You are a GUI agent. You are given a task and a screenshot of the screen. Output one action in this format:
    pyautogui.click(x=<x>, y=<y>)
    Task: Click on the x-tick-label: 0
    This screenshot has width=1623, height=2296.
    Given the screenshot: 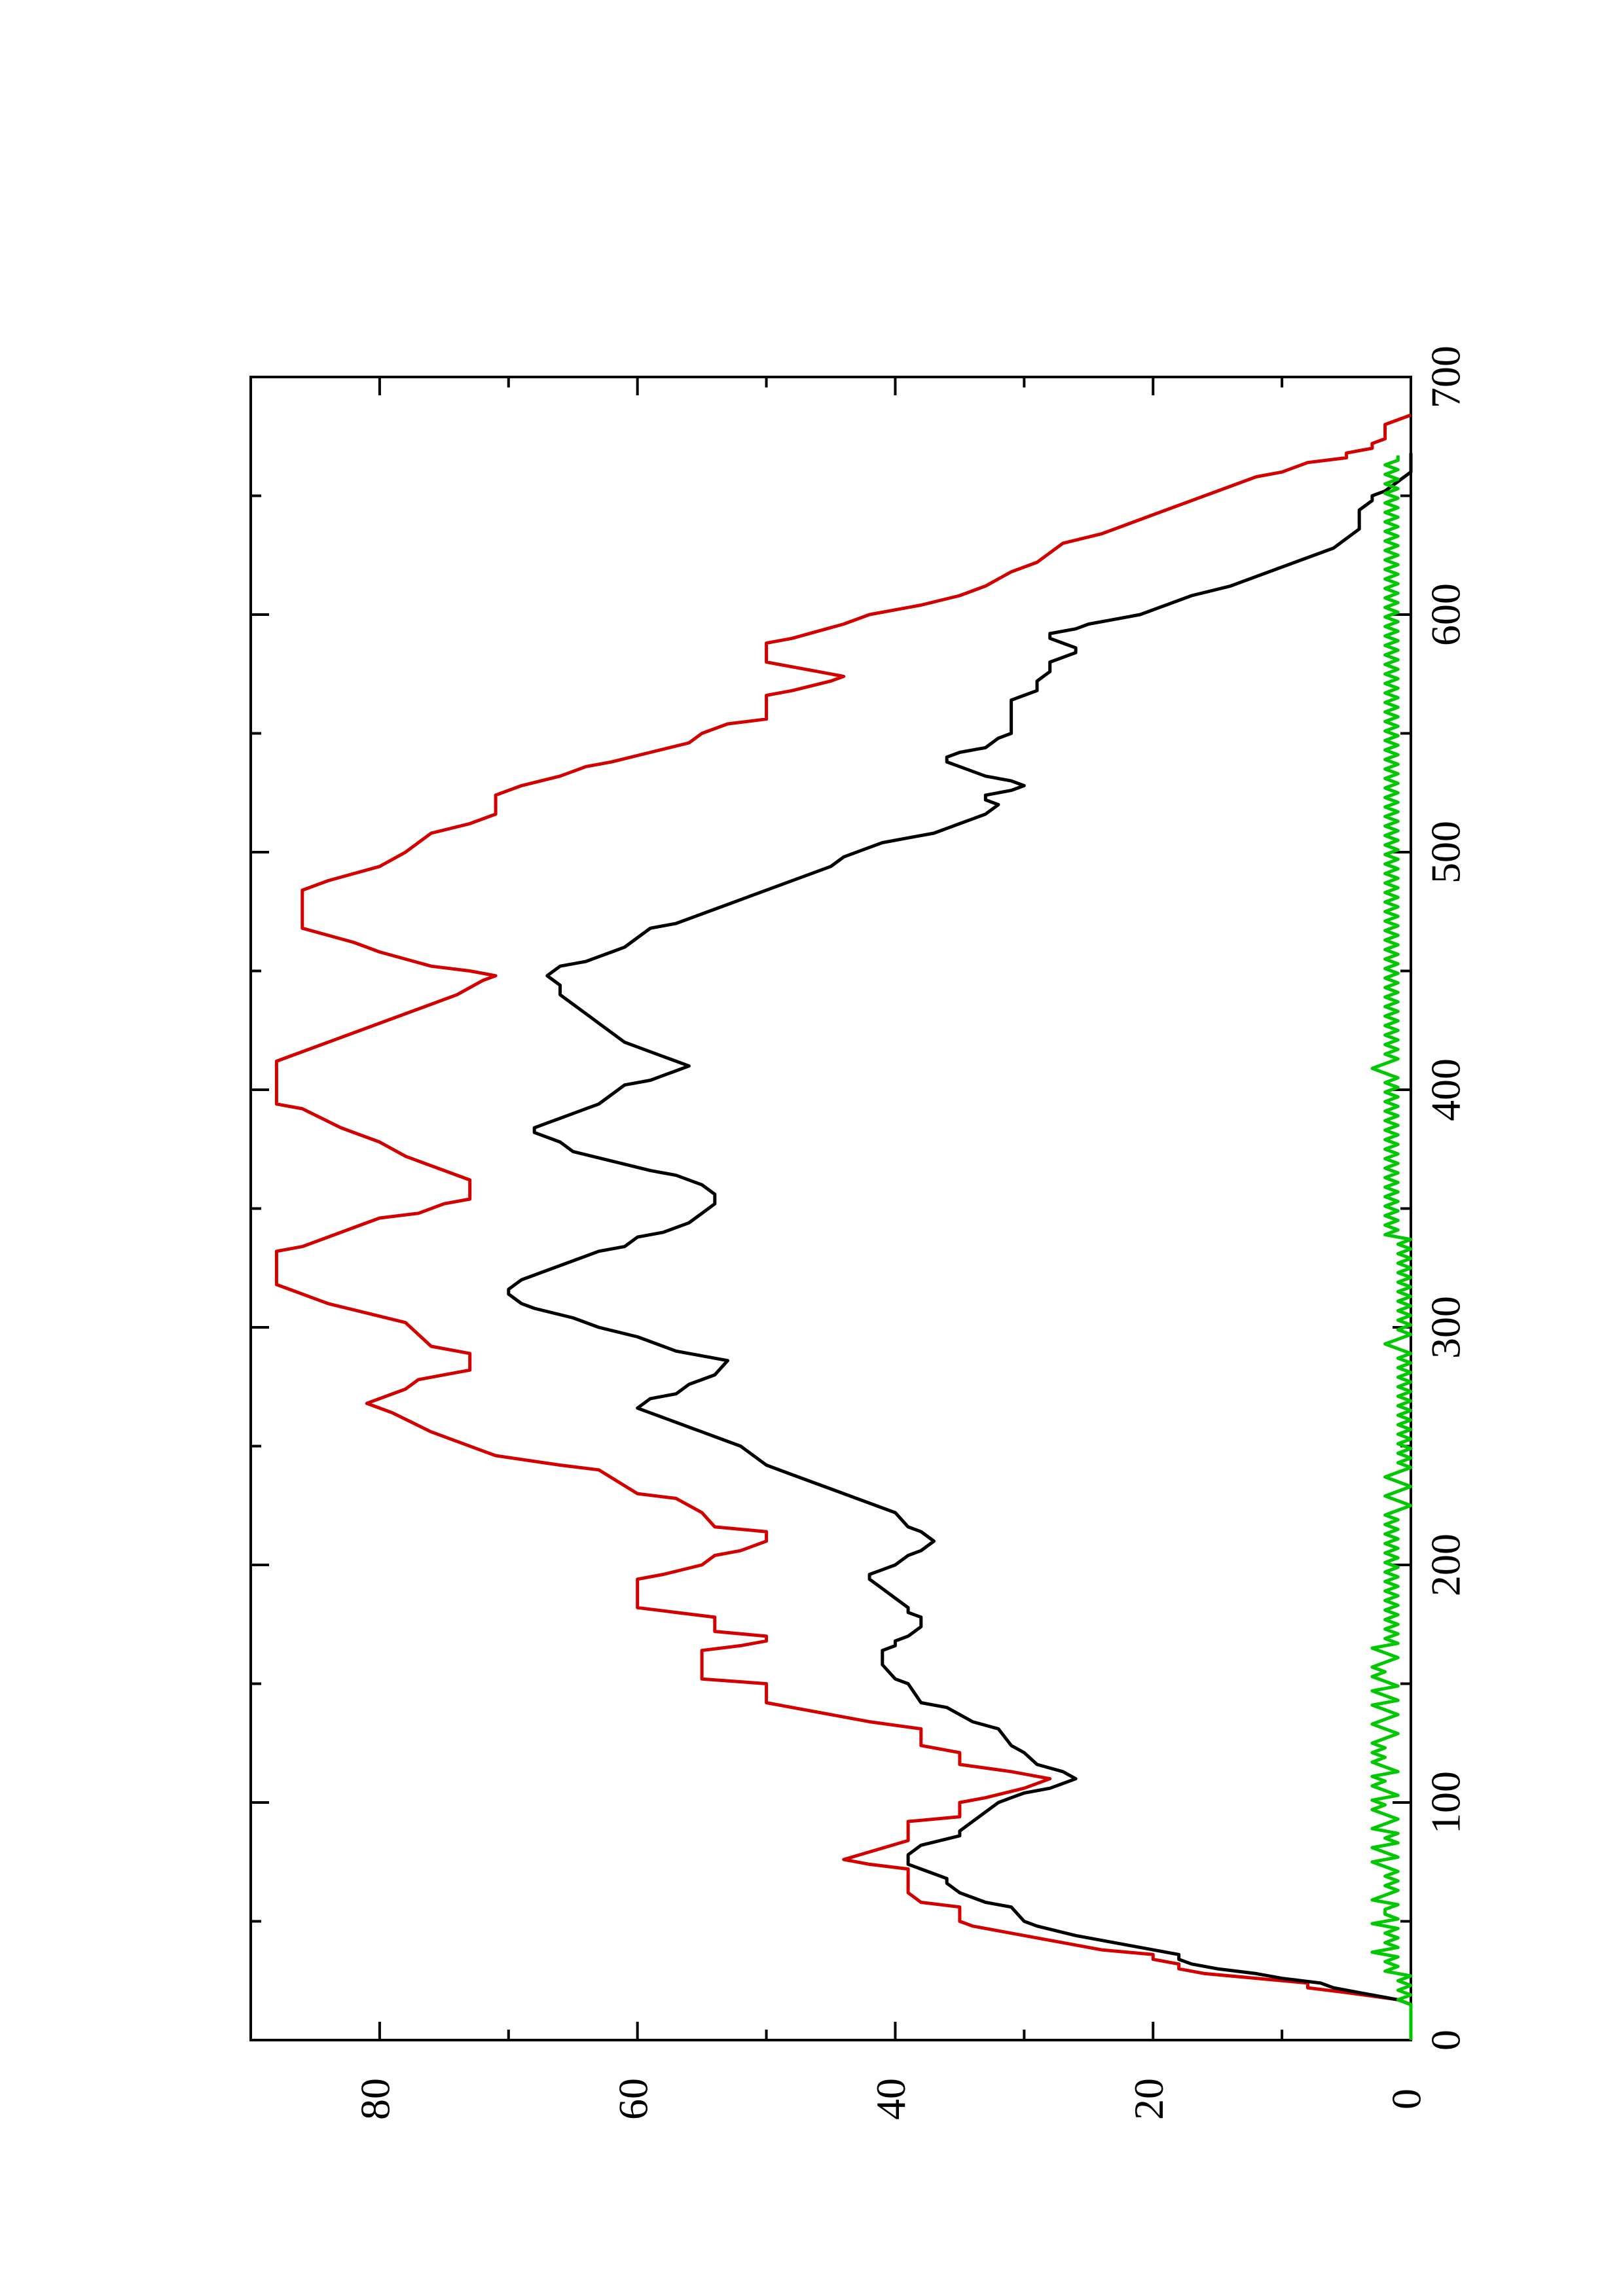 What is the action you would take?
    pyautogui.click(x=1446, y=2040)
    